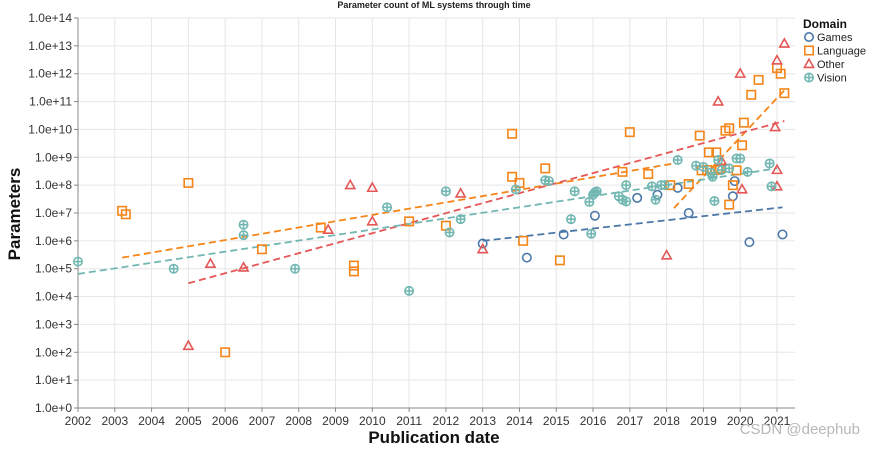 This screenshot has height=450, width=875. I want to click on y-tick-label: 1.0e+3, so click(53, 324).